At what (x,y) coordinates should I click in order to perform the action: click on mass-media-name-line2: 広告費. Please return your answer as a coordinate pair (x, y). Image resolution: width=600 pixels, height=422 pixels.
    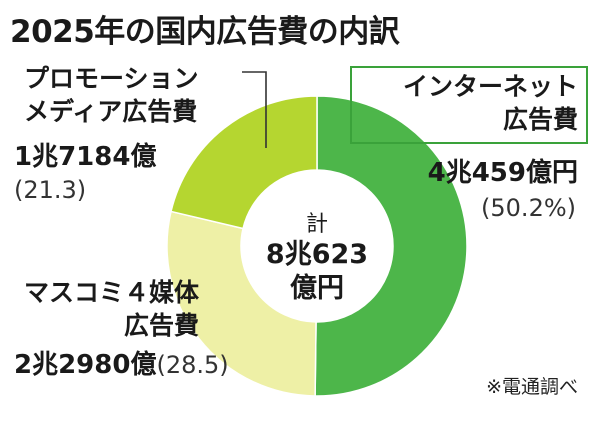
    Looking at the image, I should click on (162, 325).